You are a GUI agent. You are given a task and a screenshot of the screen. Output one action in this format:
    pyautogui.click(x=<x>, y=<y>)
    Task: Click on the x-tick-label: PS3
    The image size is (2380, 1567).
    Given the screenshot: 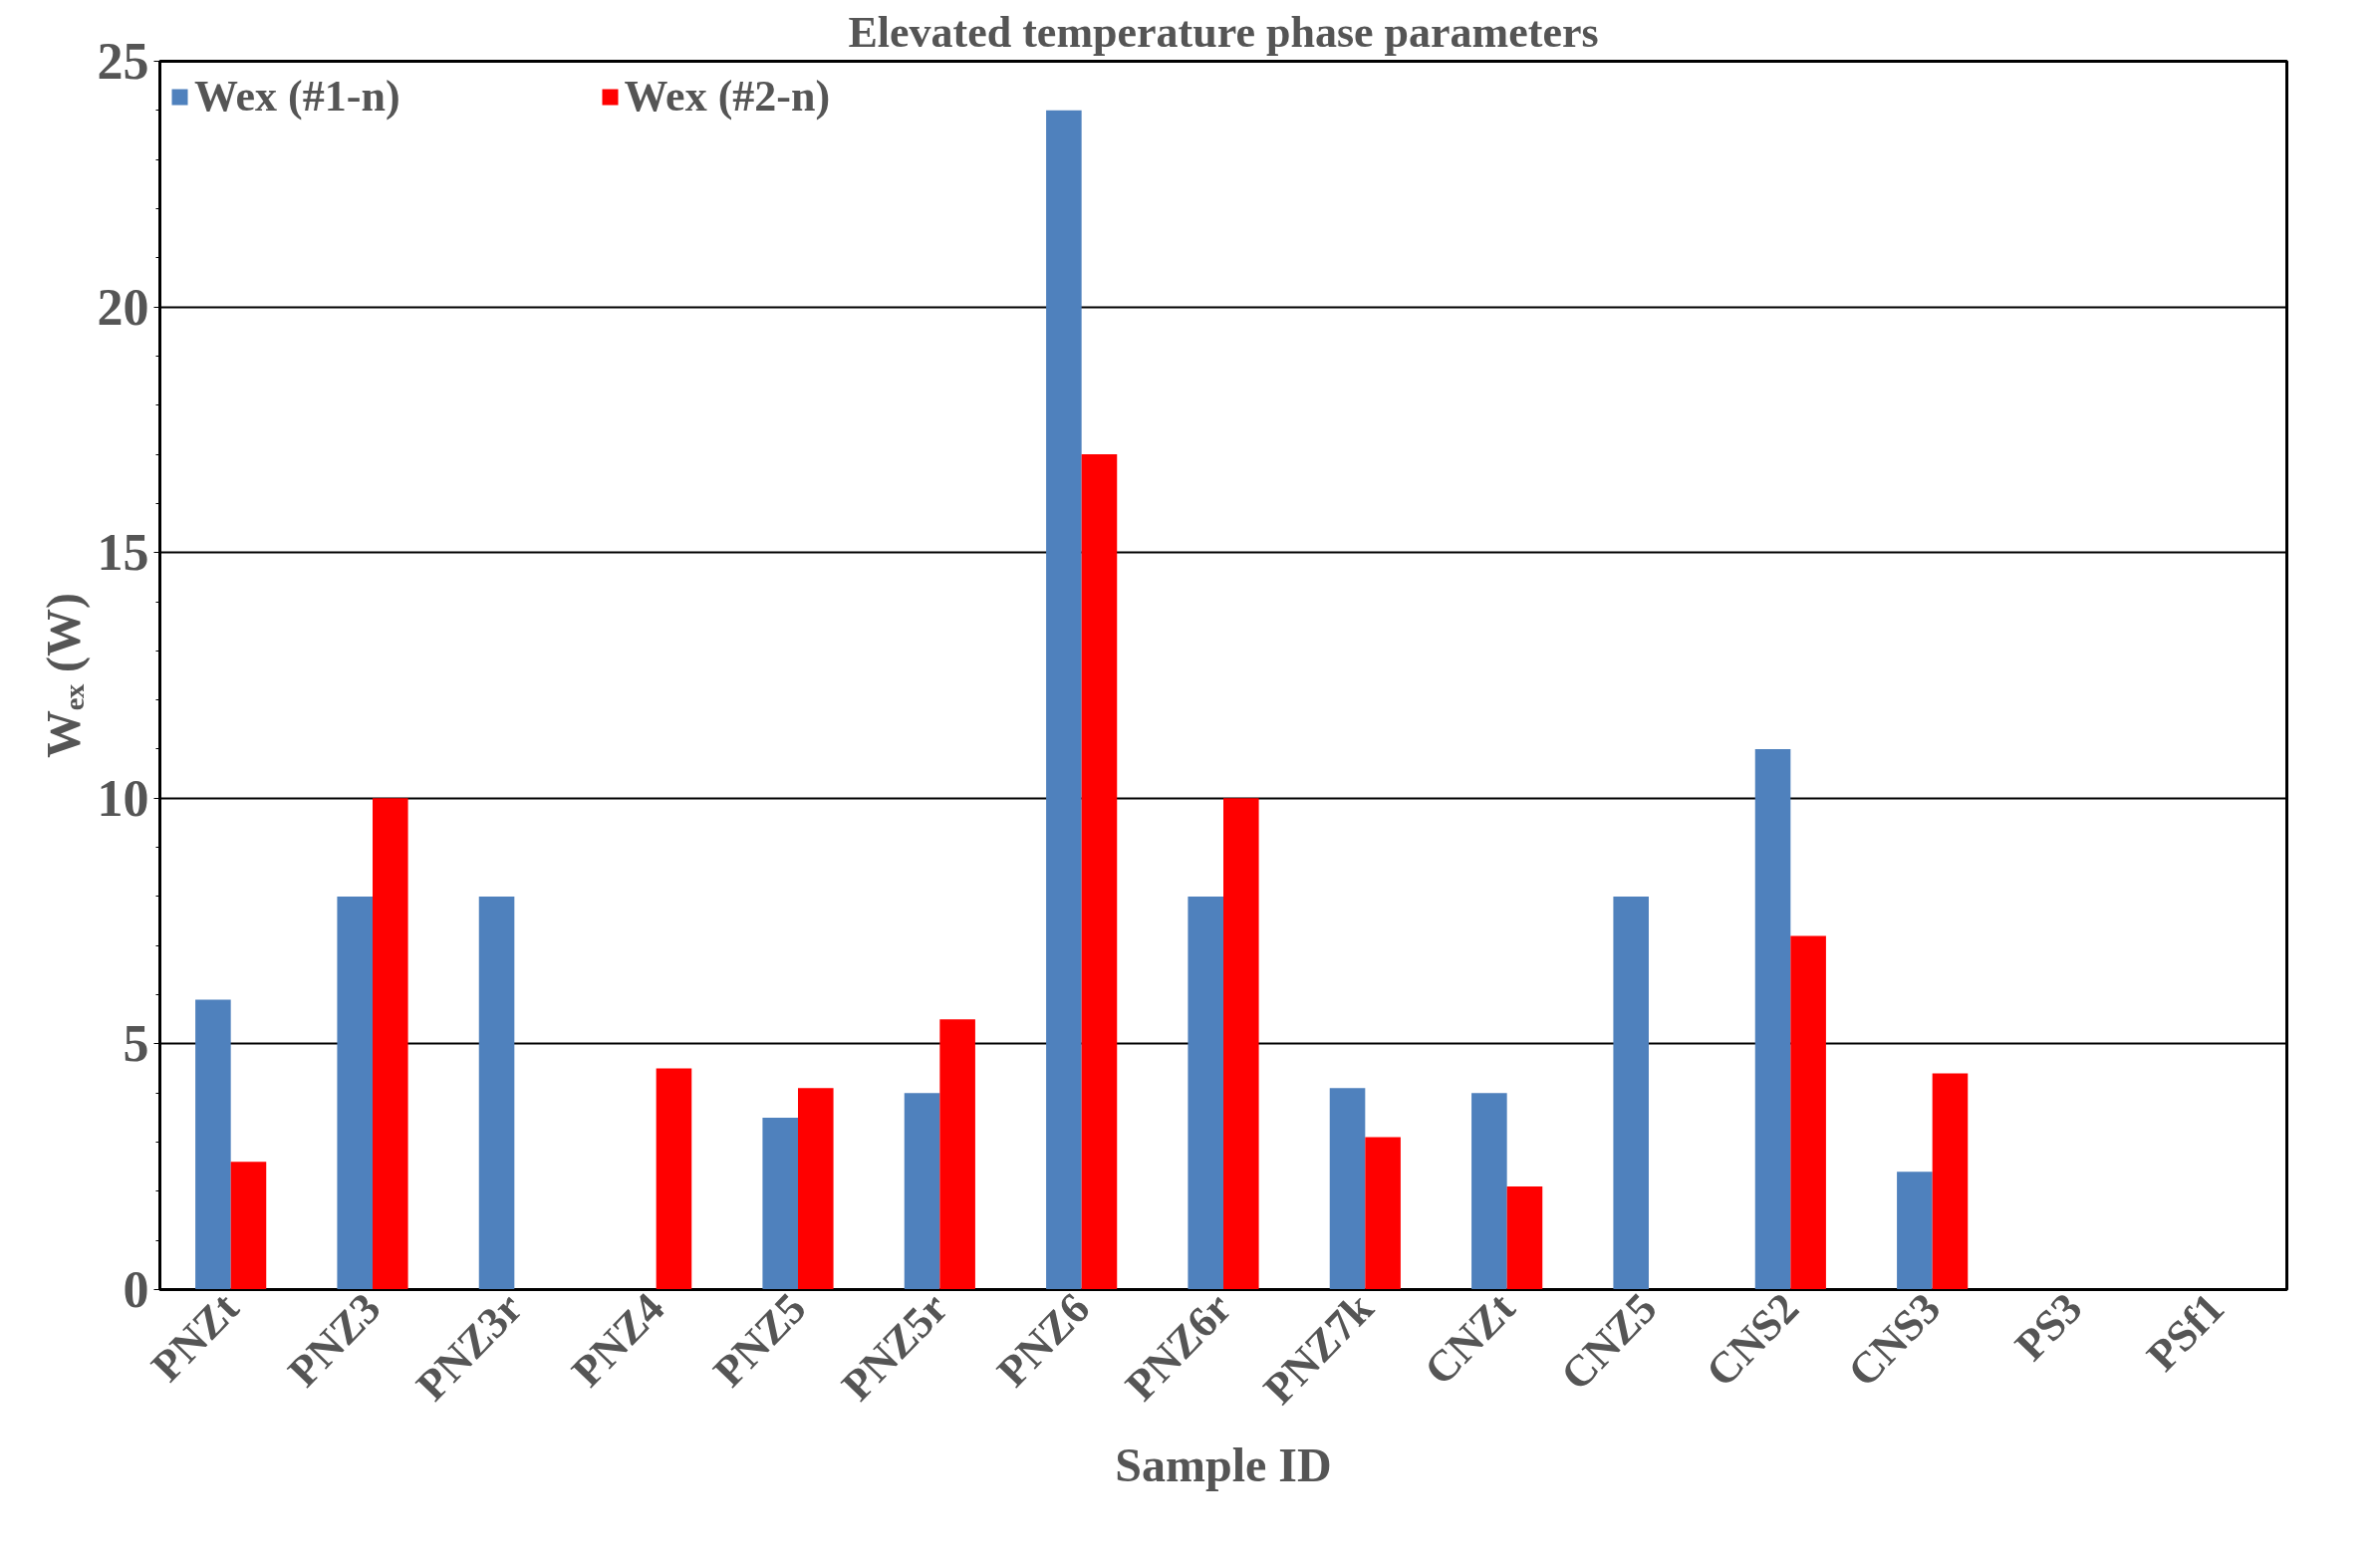 What is the action you would take?
    pyautogui.click(x=2048, y=1327)
    